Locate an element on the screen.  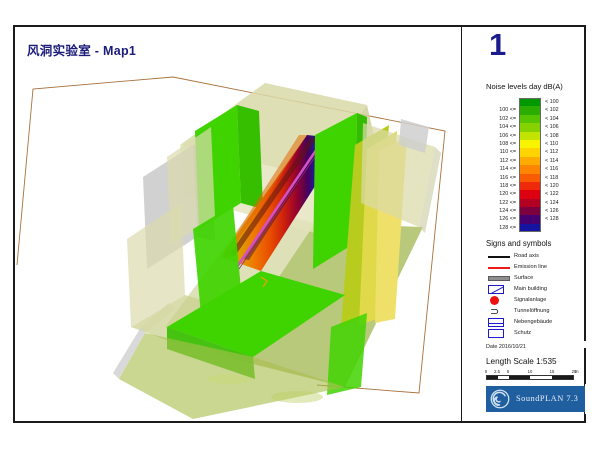
noise-legend-lower-bound: 120 <= is located at coordinates (507, 194).